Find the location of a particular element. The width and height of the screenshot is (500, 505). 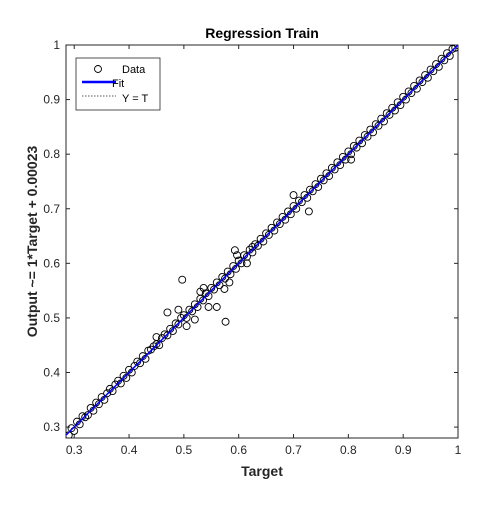

y-tick-label: 1 is located at coordinates (56, 45).